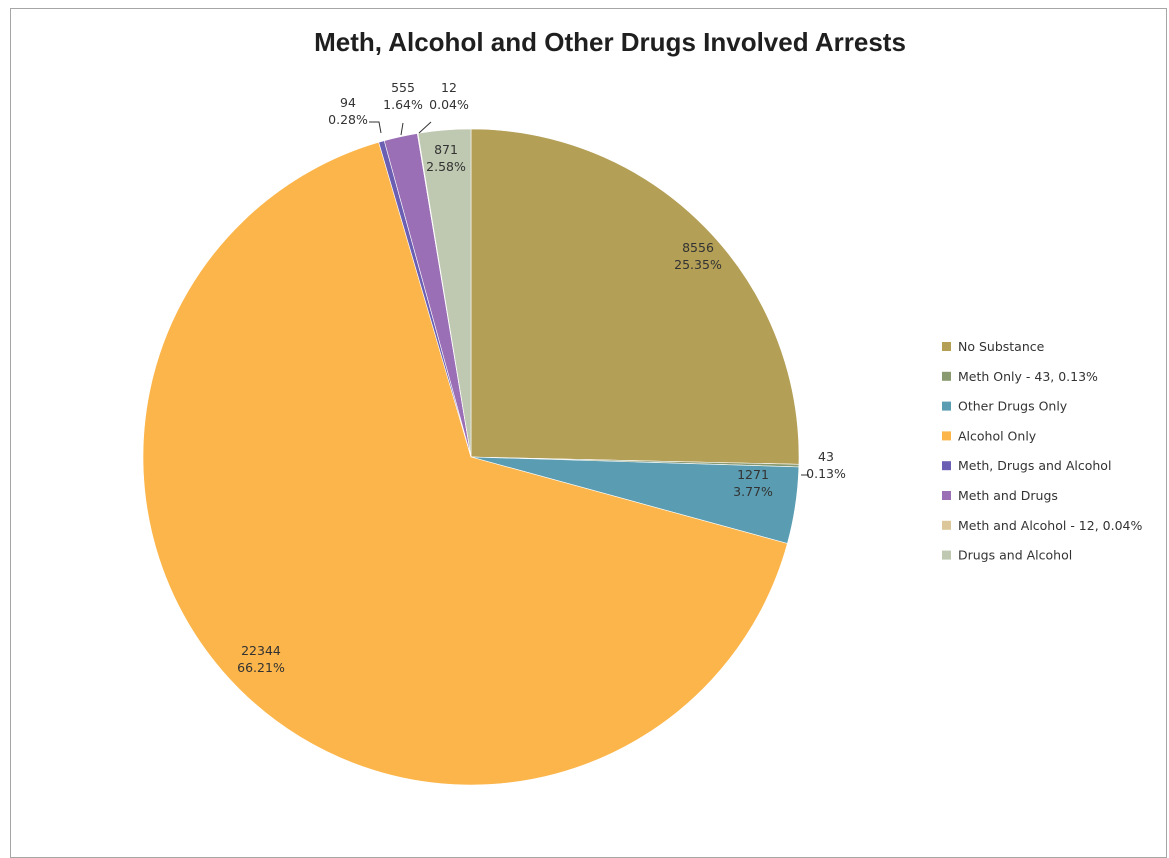 The height and width of the screenshot is (858, 1169). Describe the element at coordinates (1028, 376) in the screenshot. I see `legend-entry: Meth Only - 43, 0.13%` at that location.